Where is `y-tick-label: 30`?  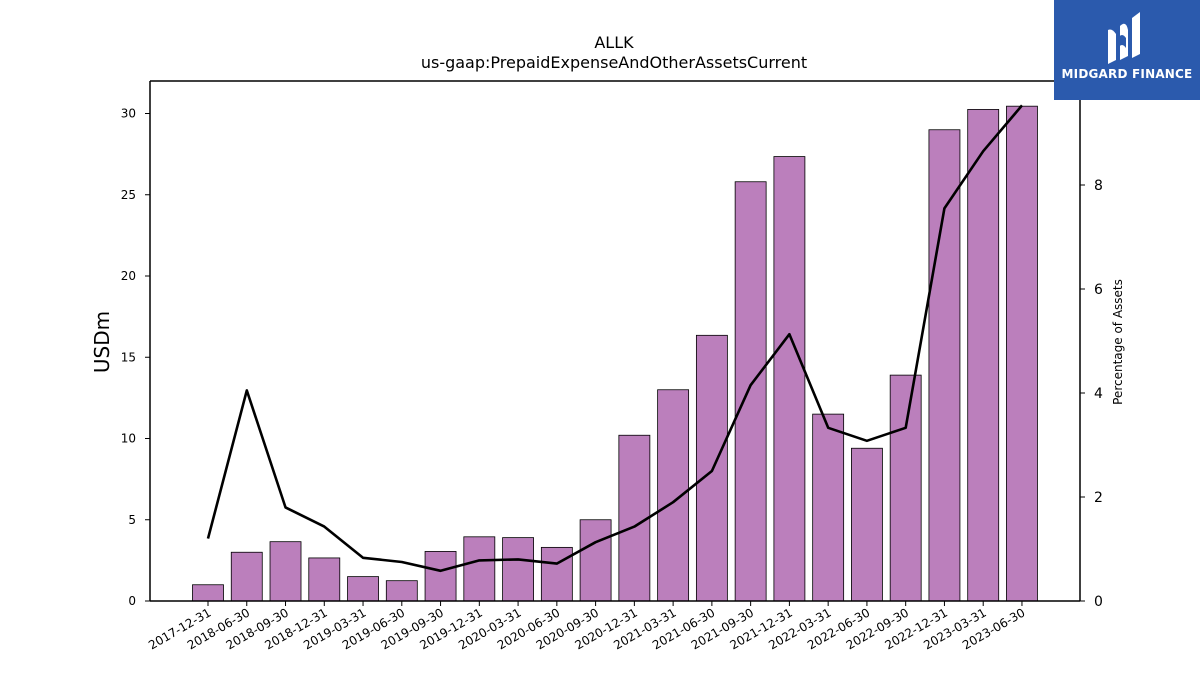 y-tick-label: 30 is located at coordinates (128, 114).